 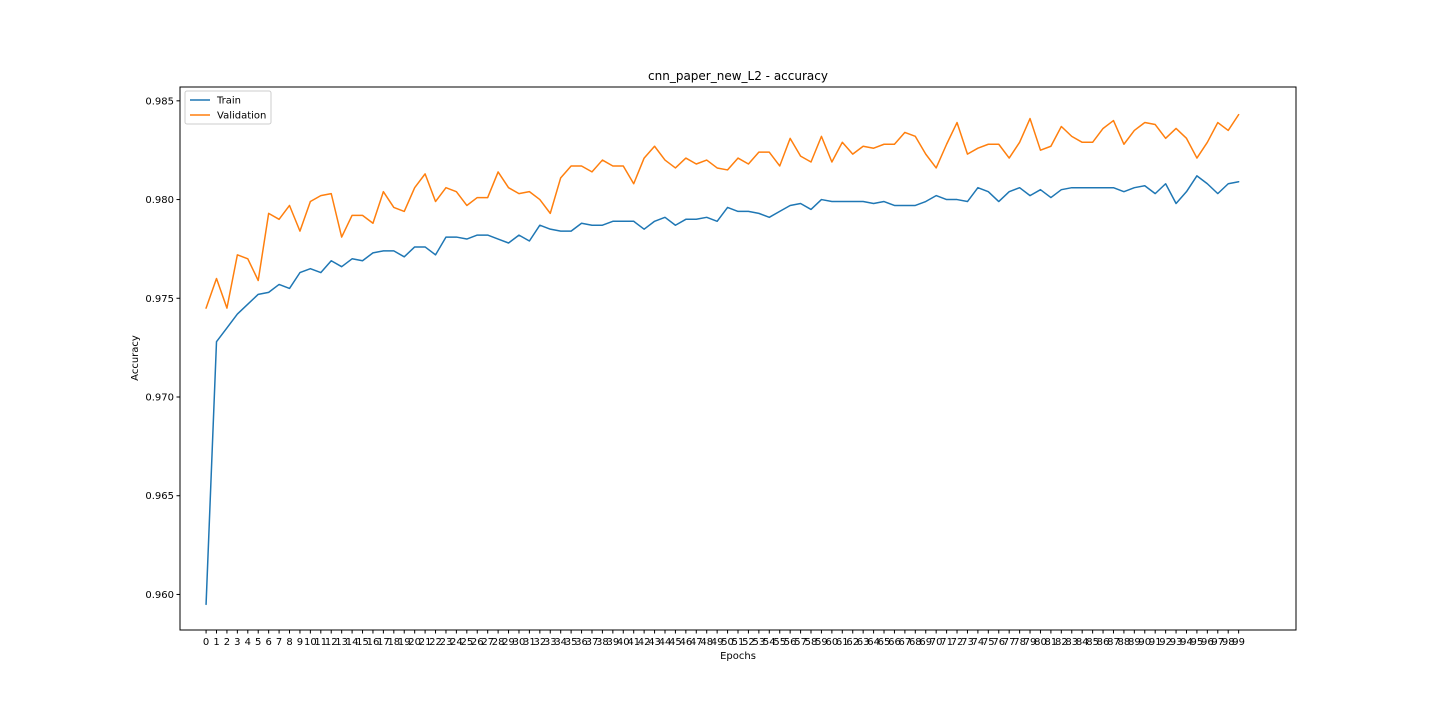 What do you see at coordinates (352, 642) in the screenshot?
I see `x-tick-label: 14` at bounding box center [352, 642].